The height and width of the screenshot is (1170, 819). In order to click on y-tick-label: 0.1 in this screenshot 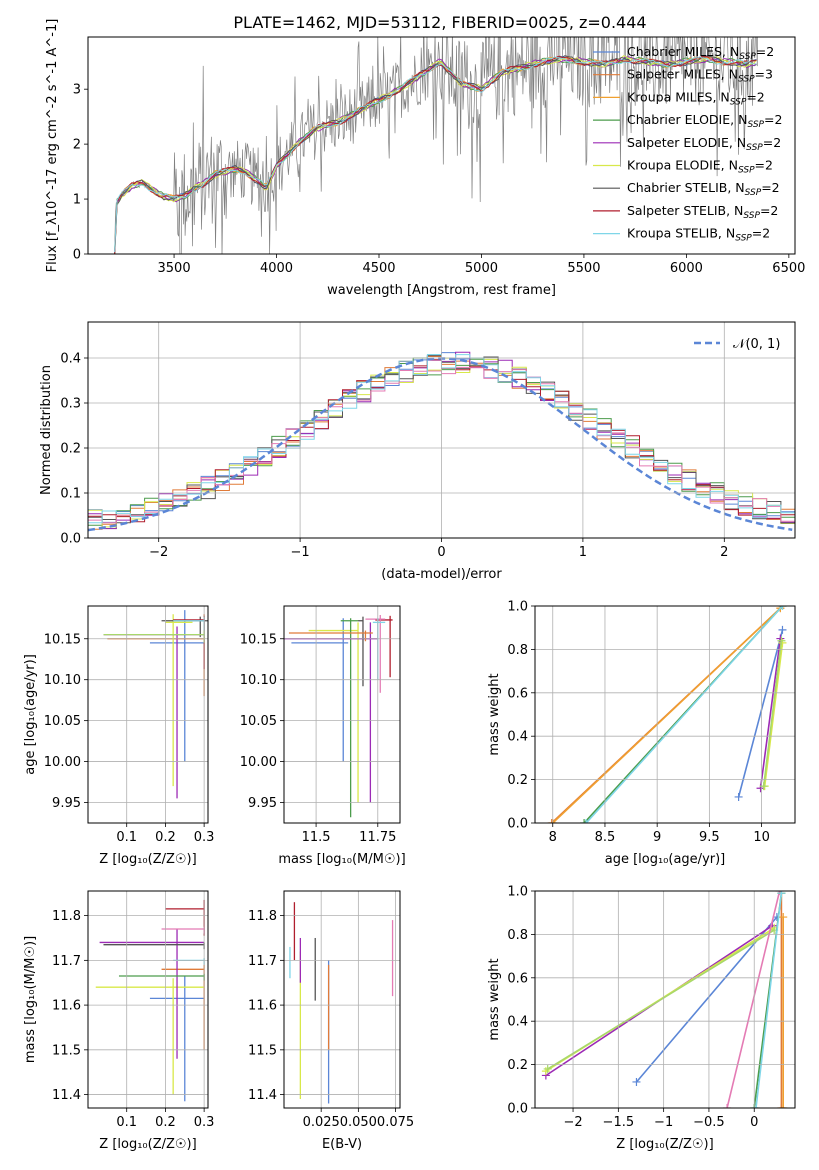, I will do `click(70, 494)`.